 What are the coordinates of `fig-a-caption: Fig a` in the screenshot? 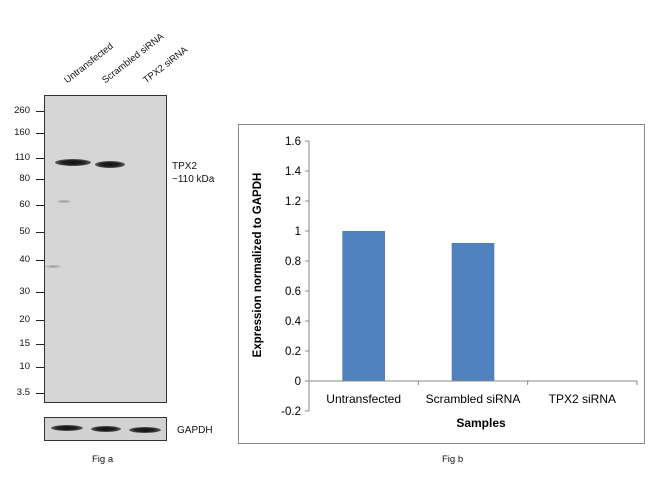 It's located at (103, 459).